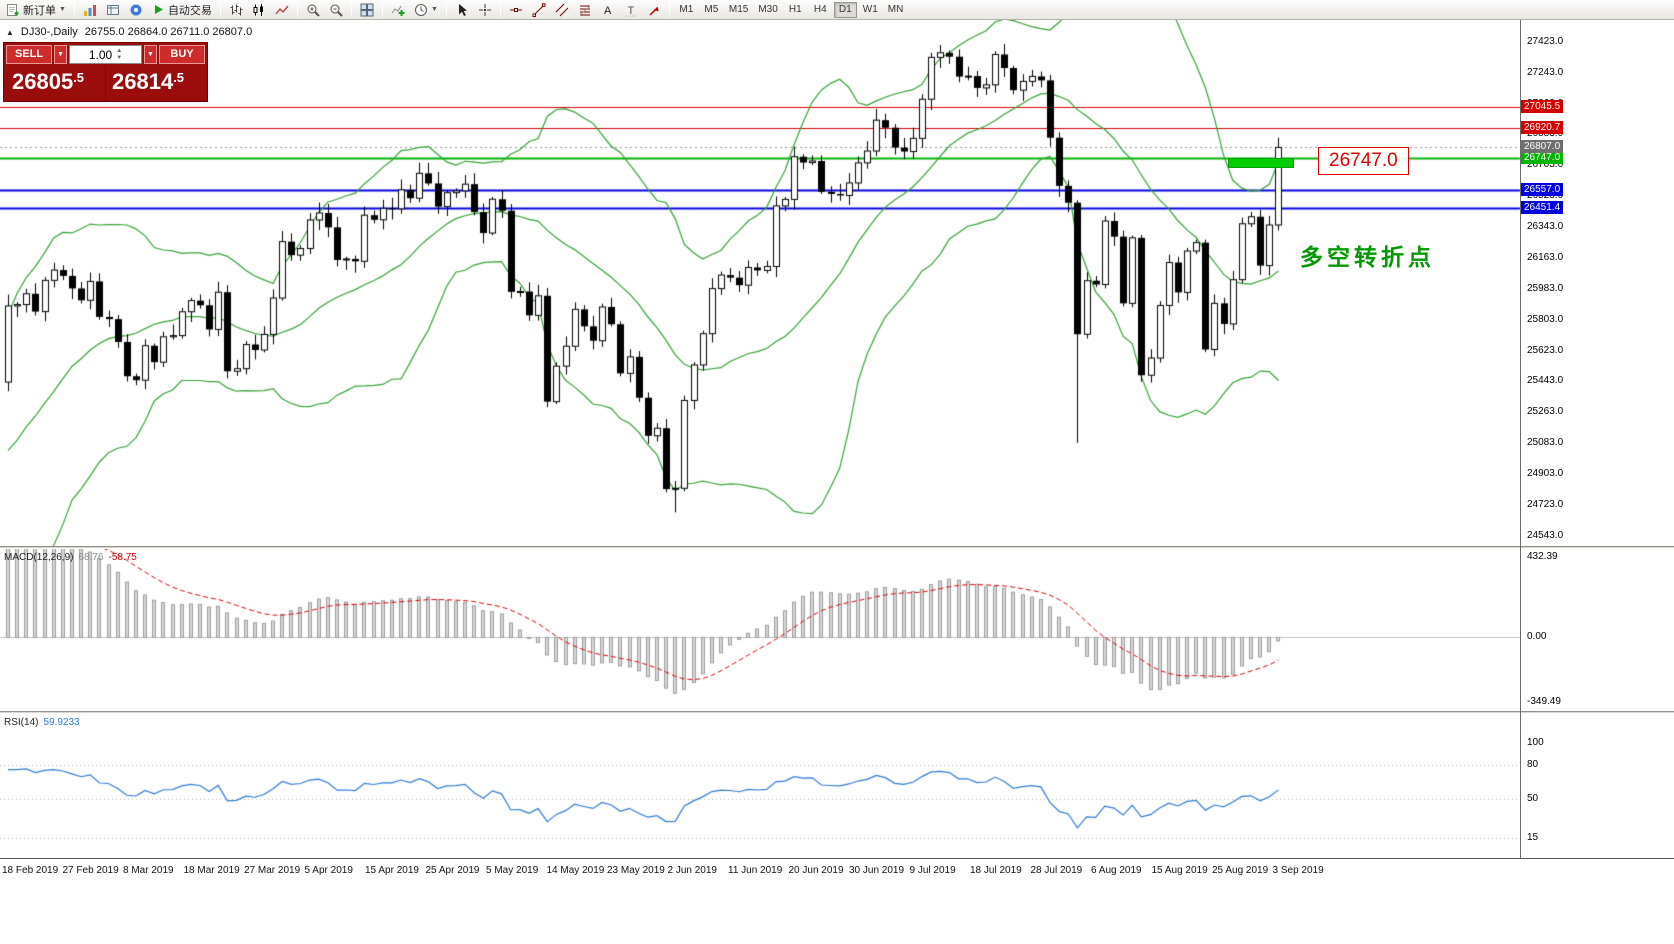 The height and width of the screenshot is (944, 1674). I want to click on clock-icon, so click(421, 10).